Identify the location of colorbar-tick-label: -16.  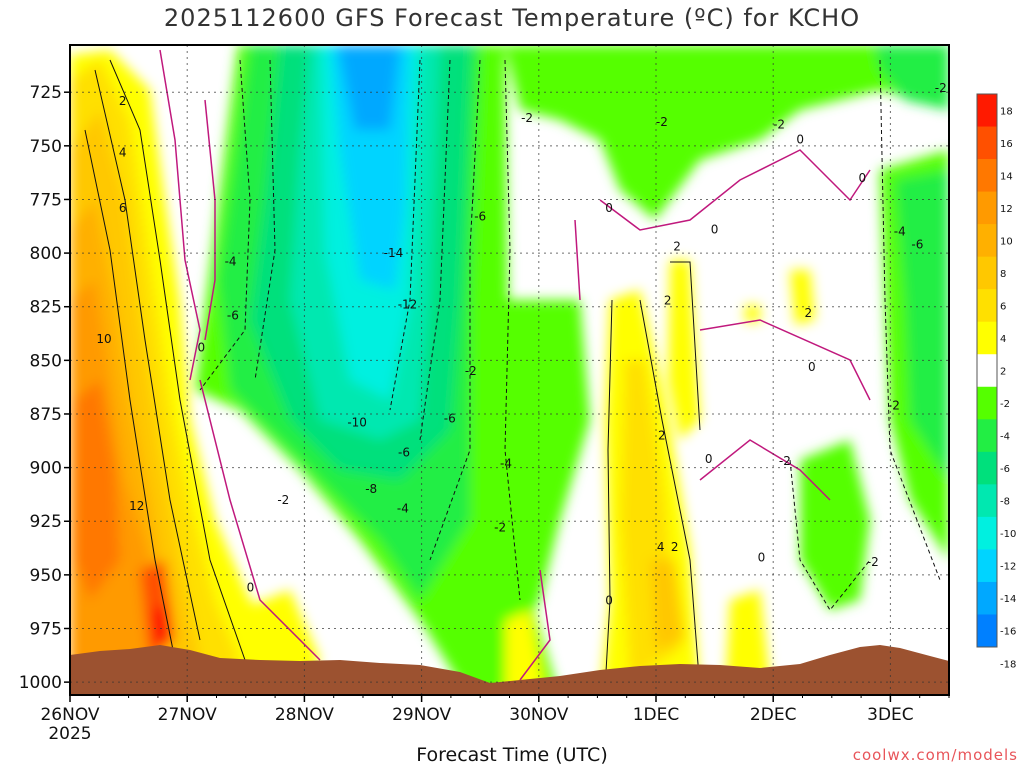
(1008, 632).